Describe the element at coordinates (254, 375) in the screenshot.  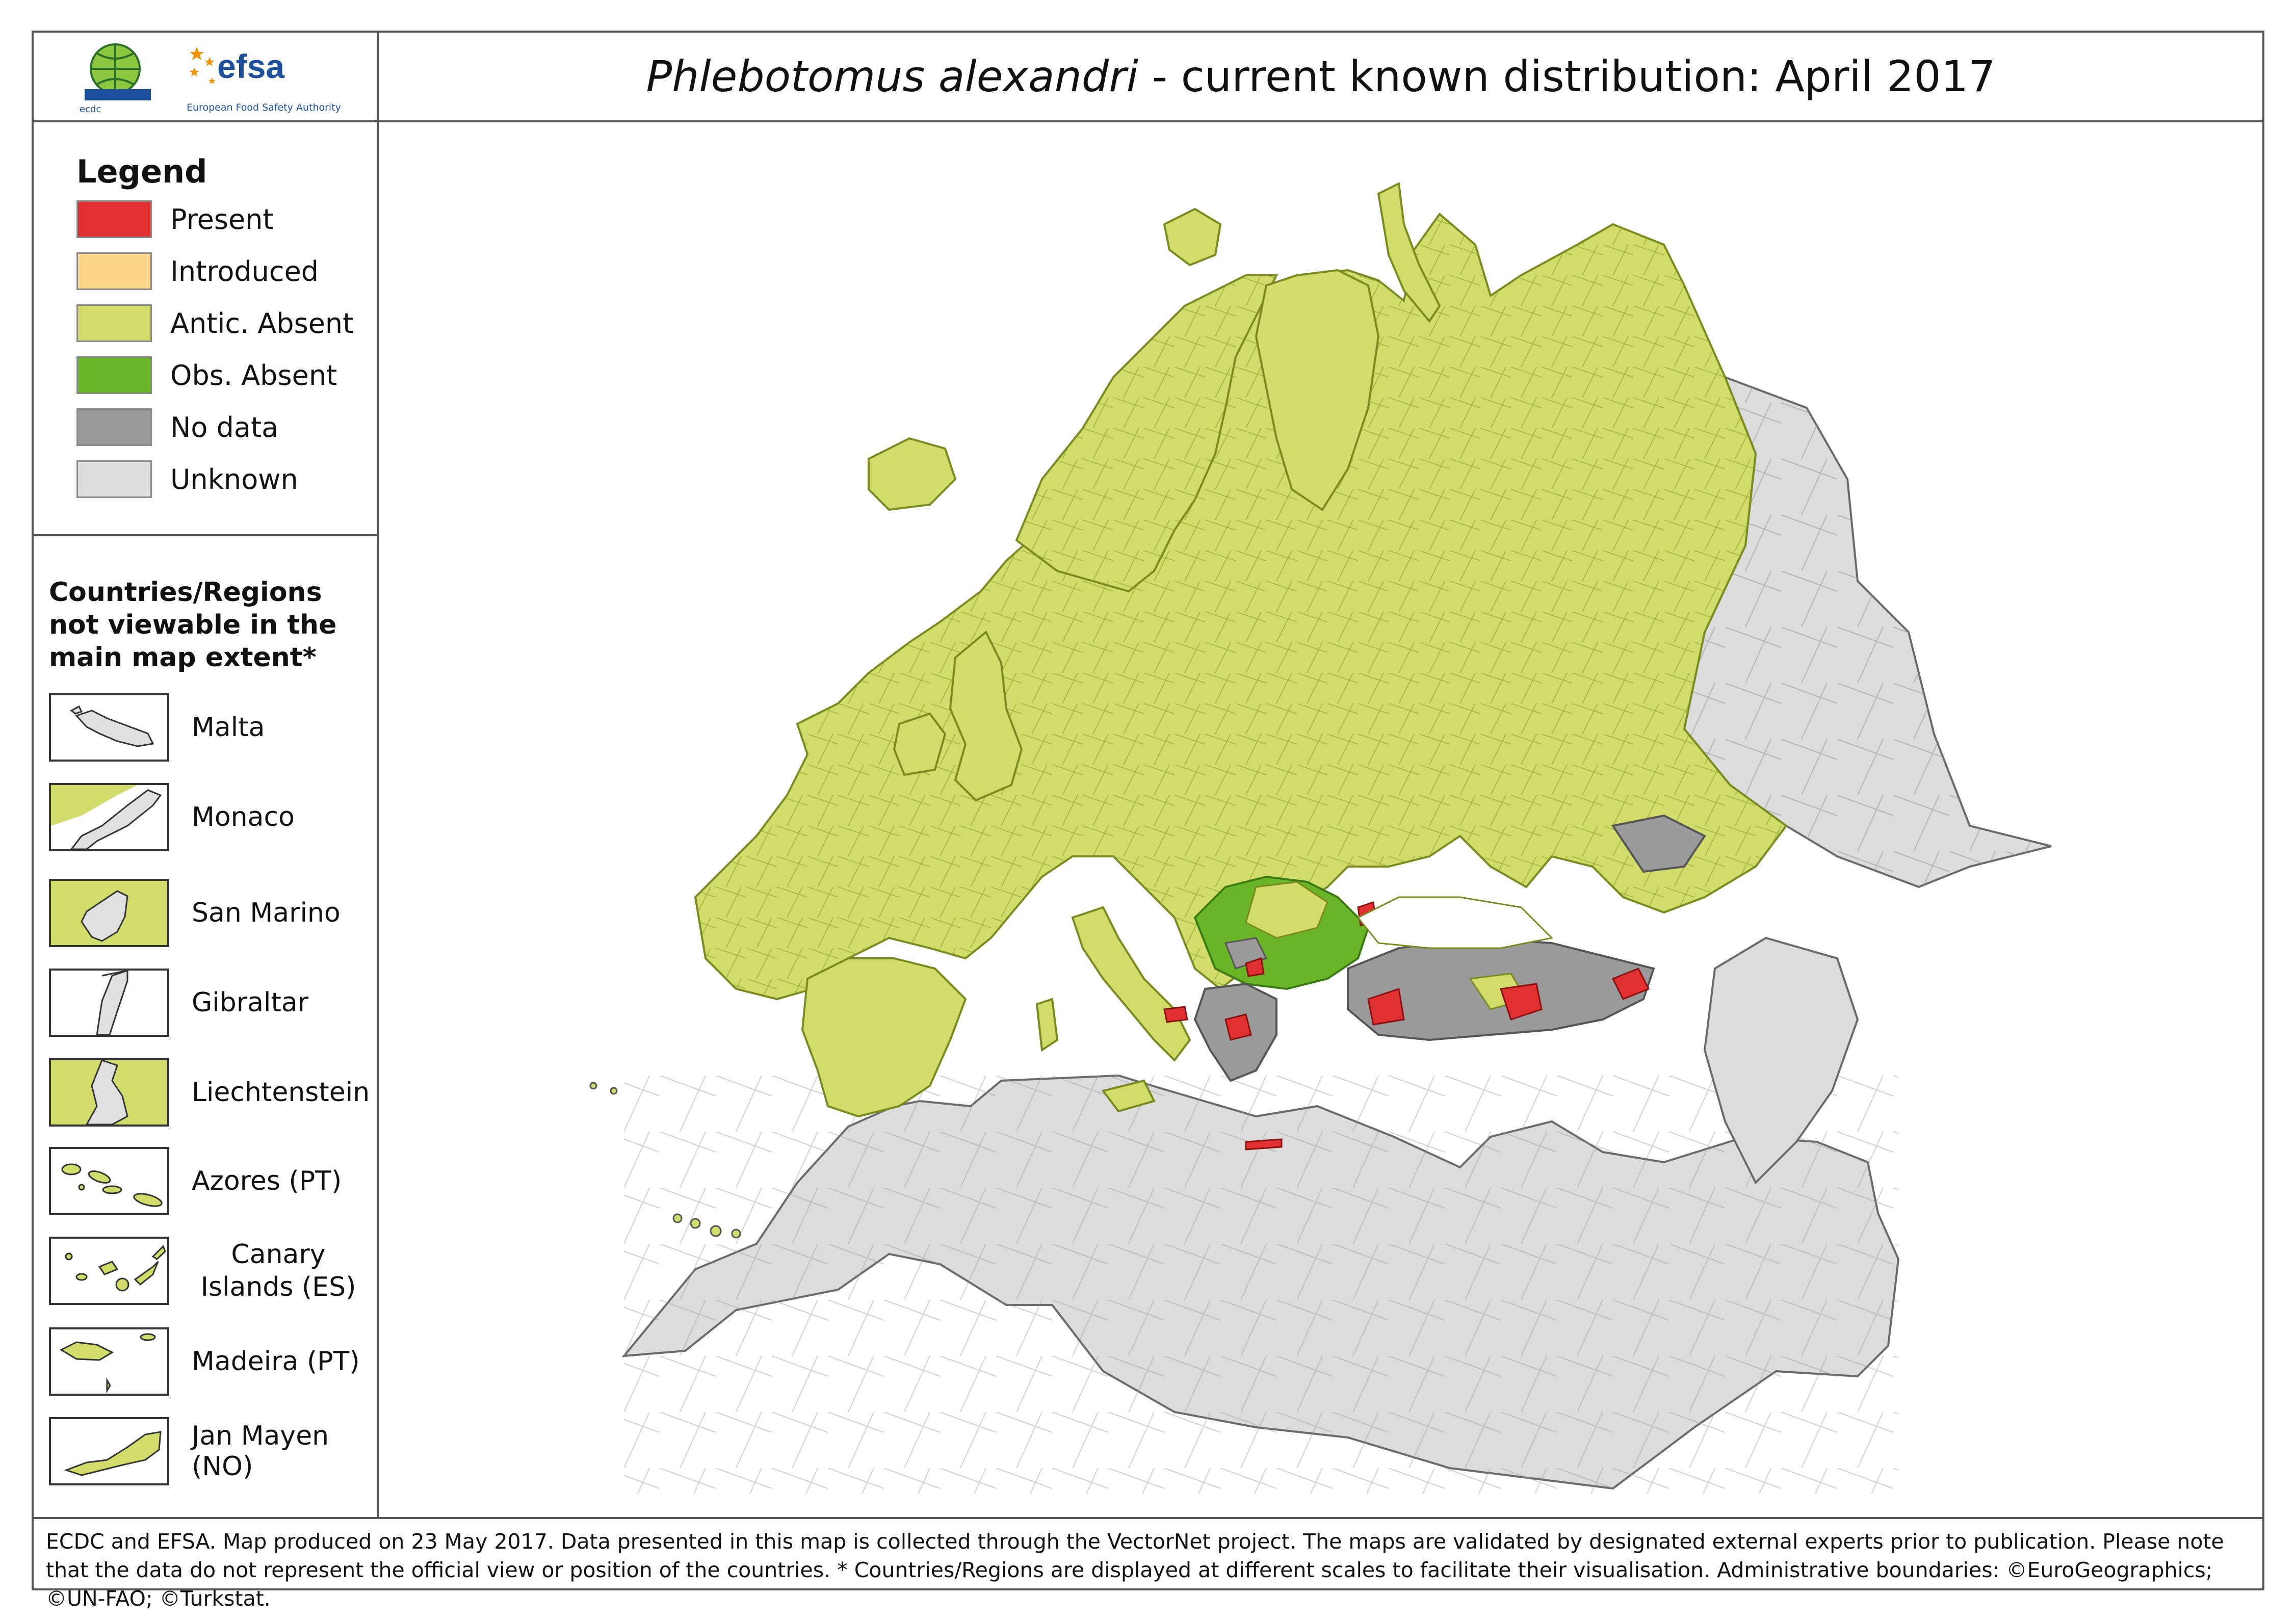
I see `legend-label: Obs. Absent` at that location.